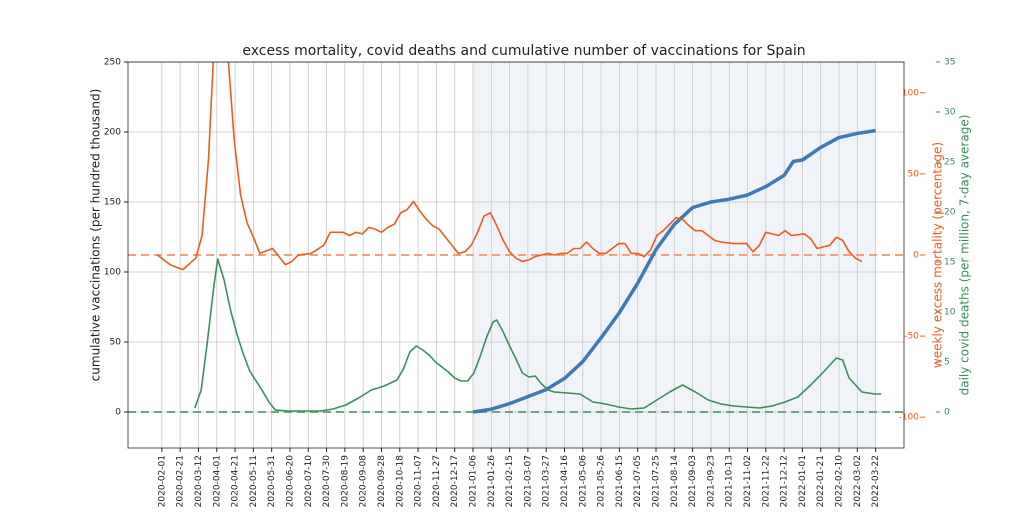 The width and height of the screenshot is (1024, 512). I want to click on y3-tick-label: 25, so click(949, 163).